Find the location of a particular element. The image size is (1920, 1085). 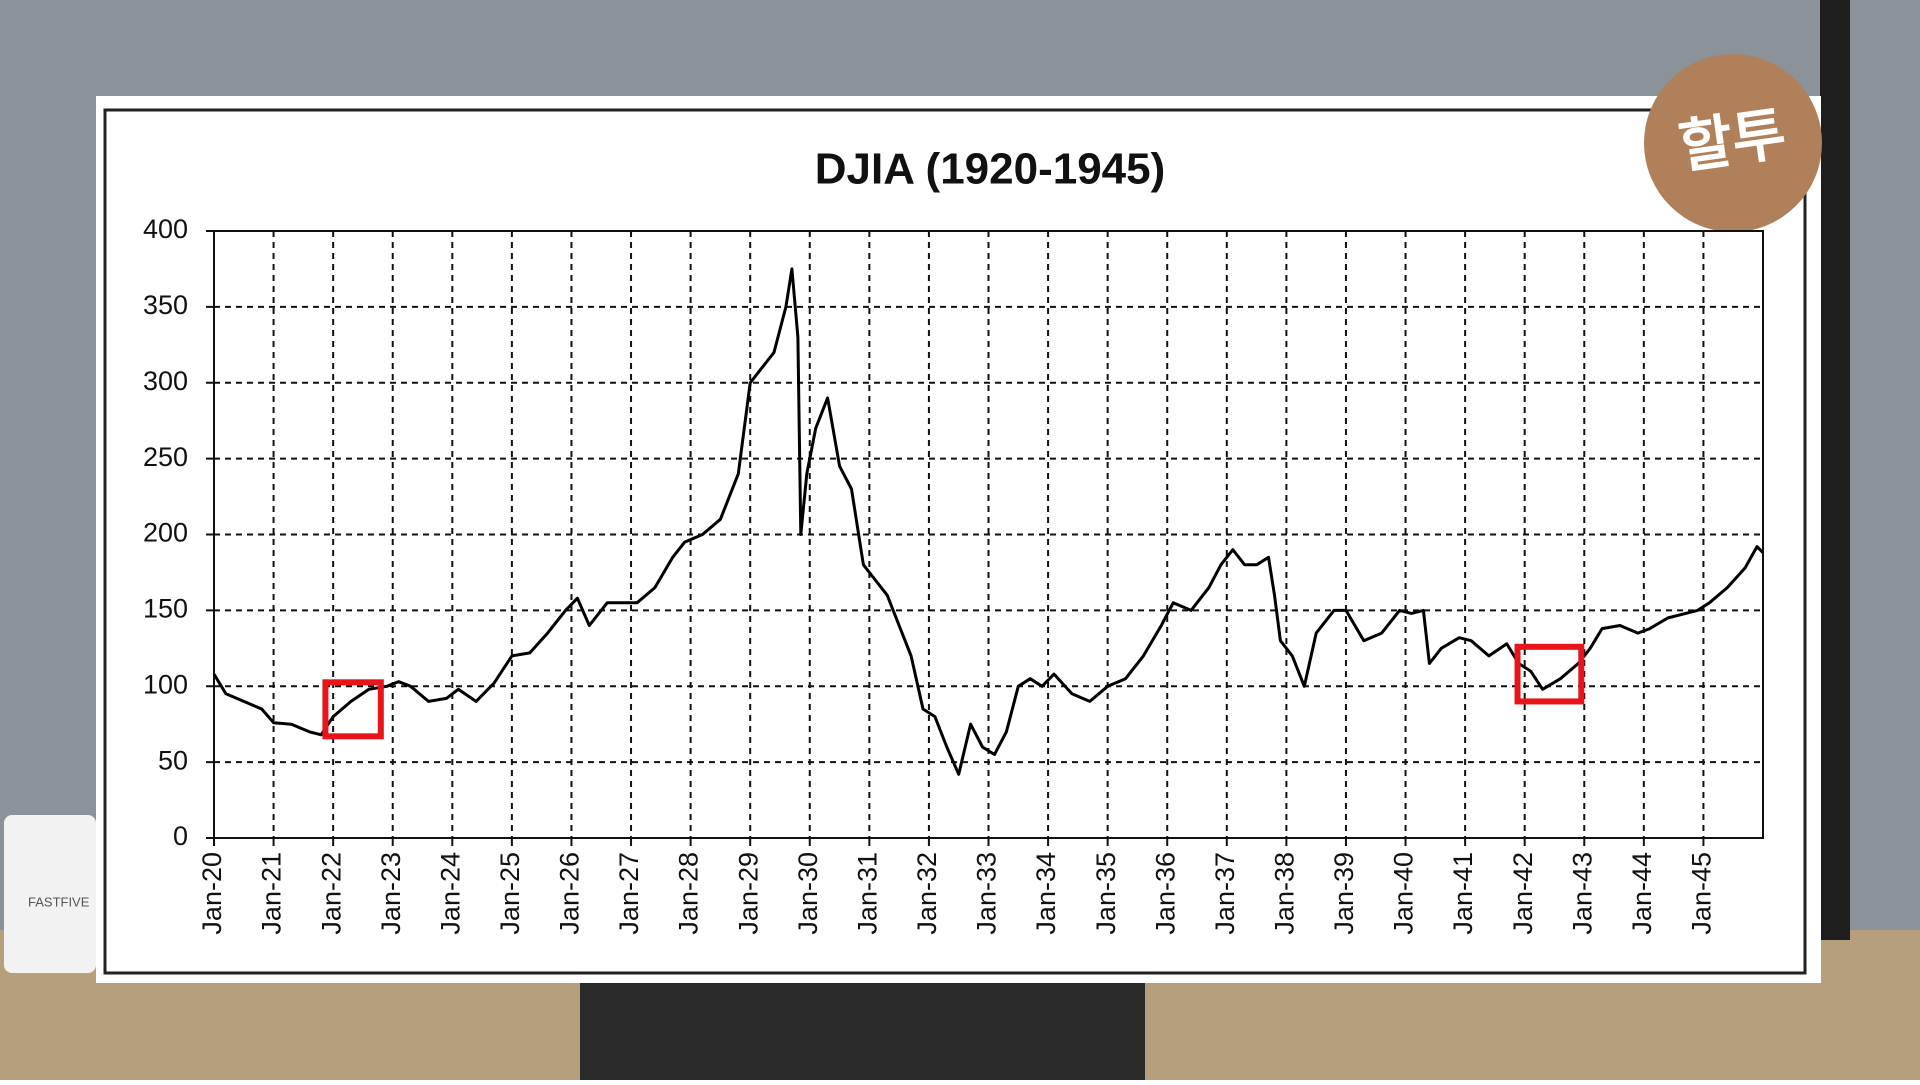

x-tick-label: Jan-44 is located at coordinates (1642, 893).